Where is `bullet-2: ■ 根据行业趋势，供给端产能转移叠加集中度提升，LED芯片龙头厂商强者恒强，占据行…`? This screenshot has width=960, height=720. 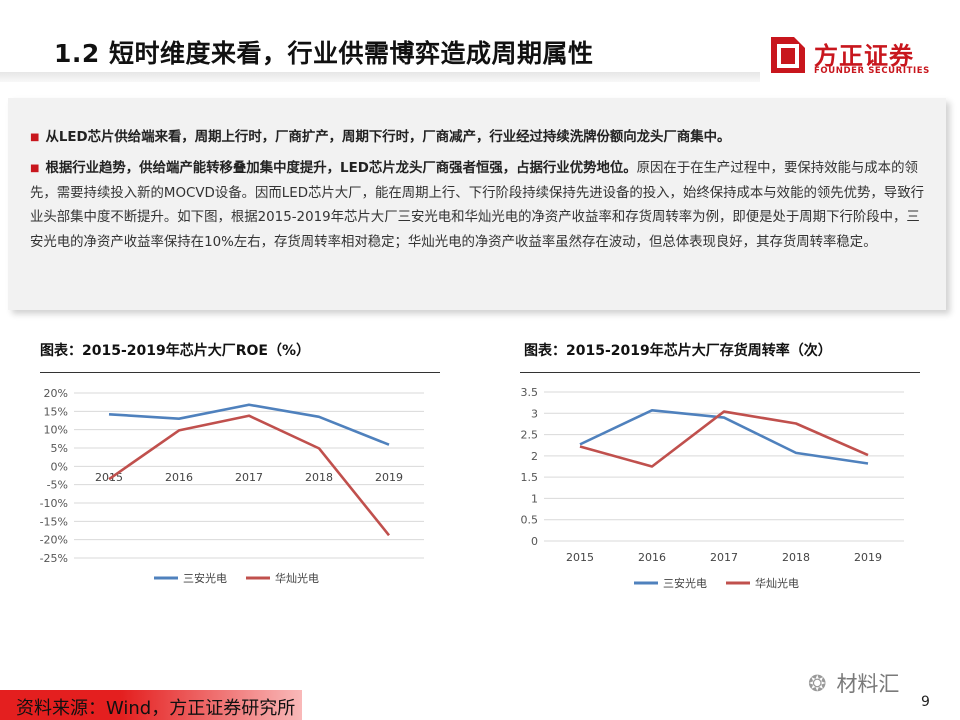 bullet-2: ■ 根据行业趋势，供给端产能转移叠加集中度提升，LED芯片龙头厂商强者恒强，占据行… is located at coordinates (480, 206).